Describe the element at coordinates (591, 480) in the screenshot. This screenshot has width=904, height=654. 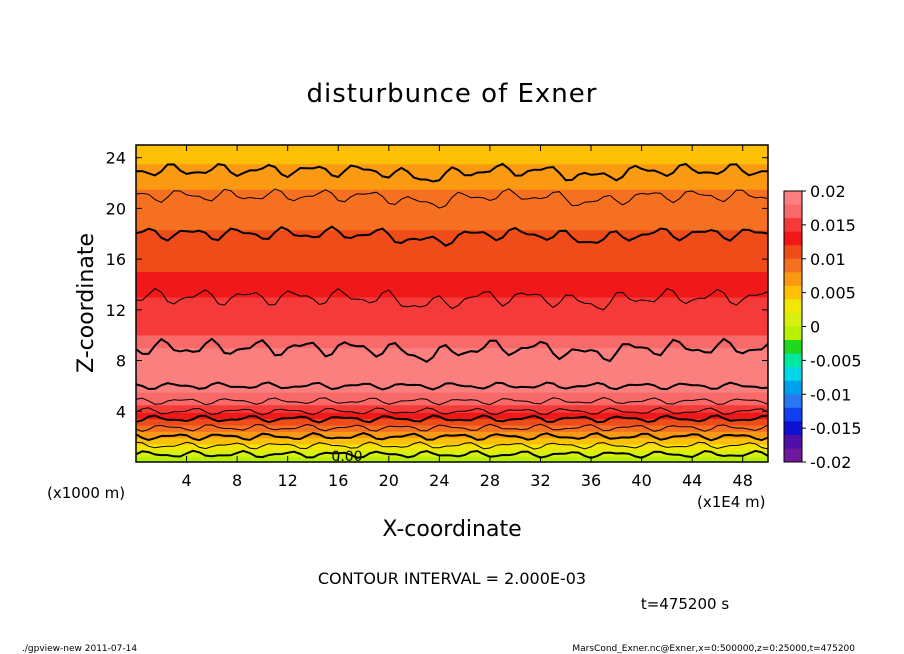
I see `x-tick-label: 36` at that location.